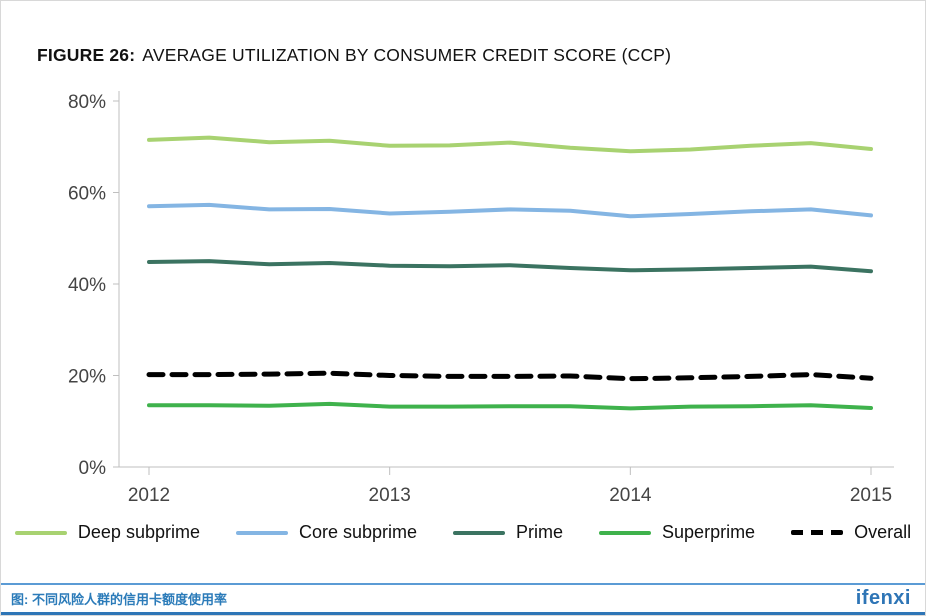 The width and height of the screenshot is (926, 616). Describe the element at coordinates (510, 406) in the screenshot. I see `series-line-superprime` at that location.